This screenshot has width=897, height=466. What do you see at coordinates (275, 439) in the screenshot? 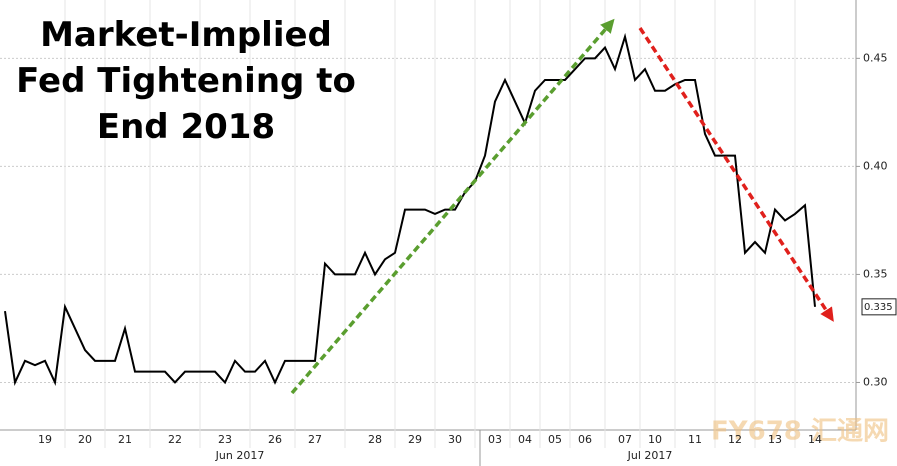
I see `x-tick-label: 26` at bounding box center [275, 439].